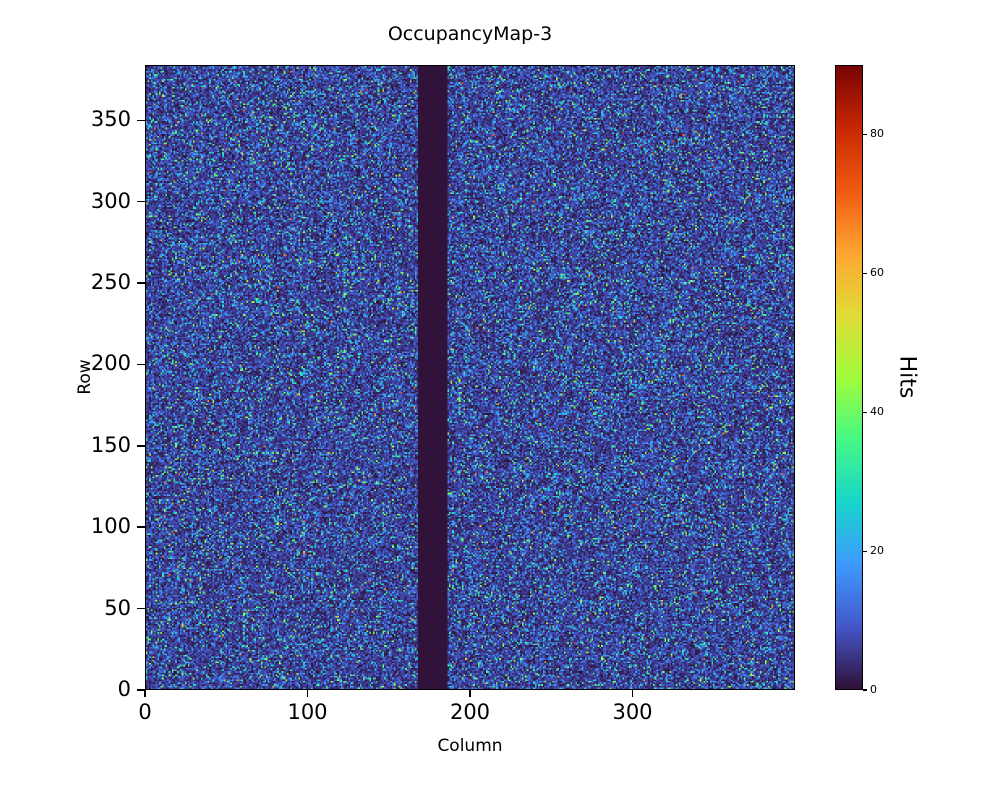 The width and height of the screenshot is (1000, 800). What do you see at coordinates (877, 134) in the screenshot?
I see `colorbar-tick-label: 80` at bounding box center [877, 134].